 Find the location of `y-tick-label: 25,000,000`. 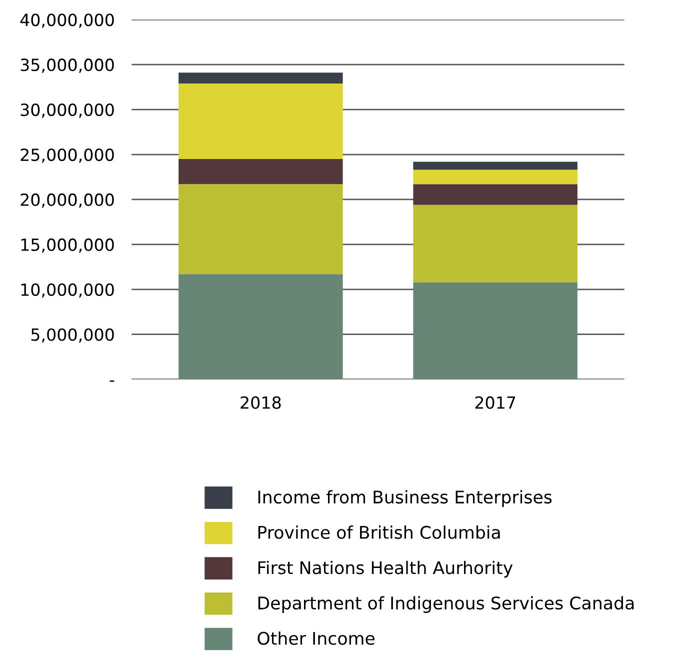

y-tick-label: 25,000,000 is located at coordinates (67, 155).